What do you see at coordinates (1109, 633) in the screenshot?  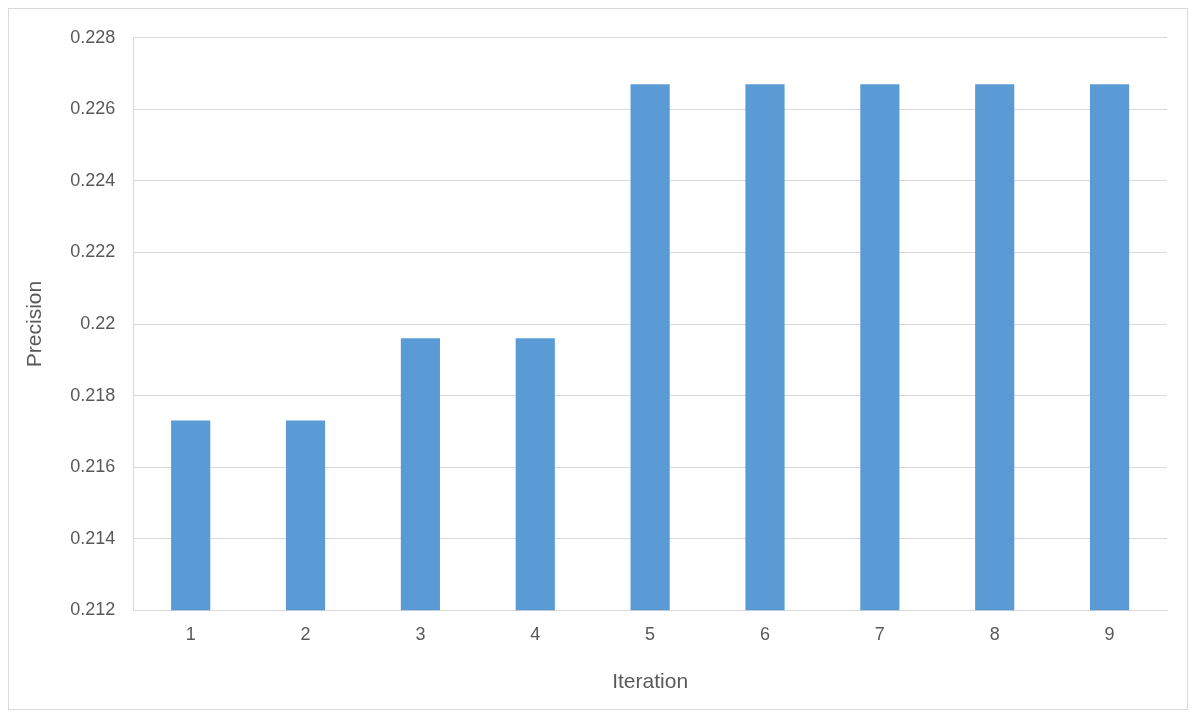 I see `x-tick-label: 9` at bounding box center [1109, 633].